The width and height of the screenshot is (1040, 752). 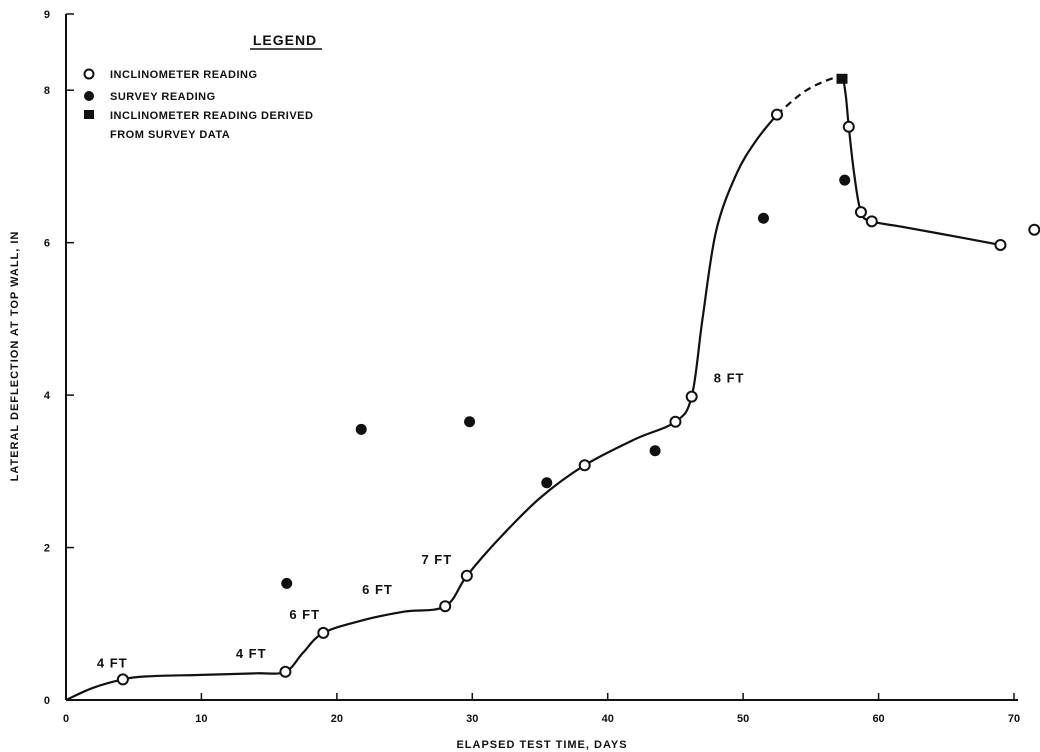 I want to click on curve-dashed, so click(x=810, y=96).